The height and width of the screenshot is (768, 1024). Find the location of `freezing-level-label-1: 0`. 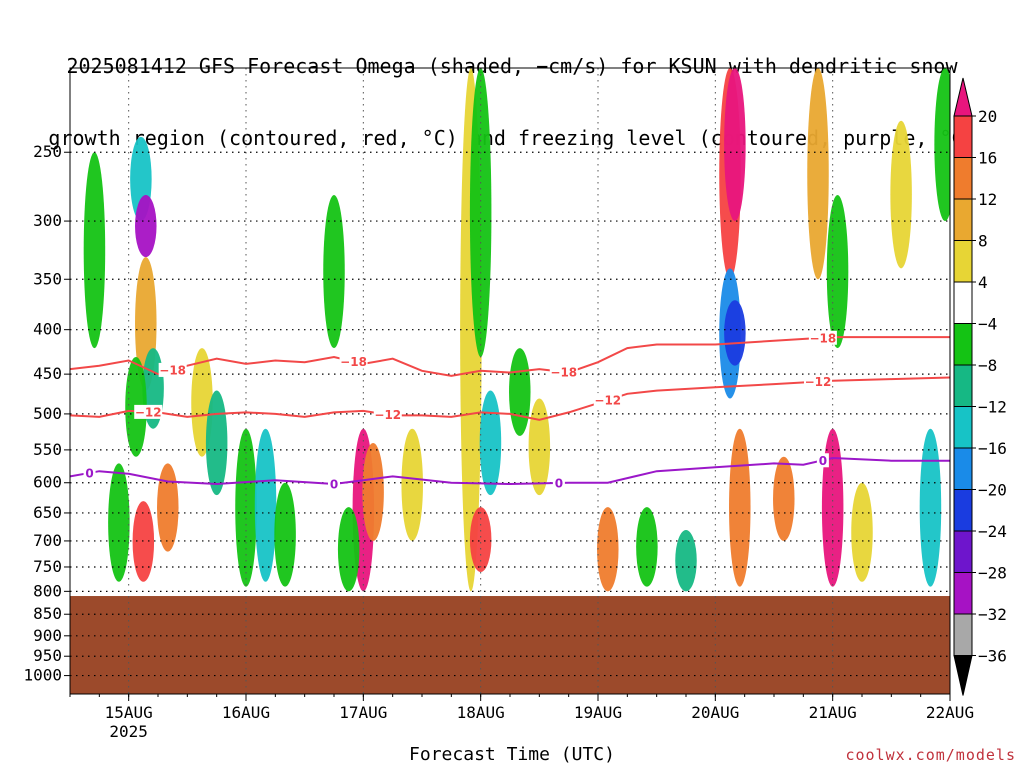

freezing-level-label-1: 0 is located at coordinates (334, 484).